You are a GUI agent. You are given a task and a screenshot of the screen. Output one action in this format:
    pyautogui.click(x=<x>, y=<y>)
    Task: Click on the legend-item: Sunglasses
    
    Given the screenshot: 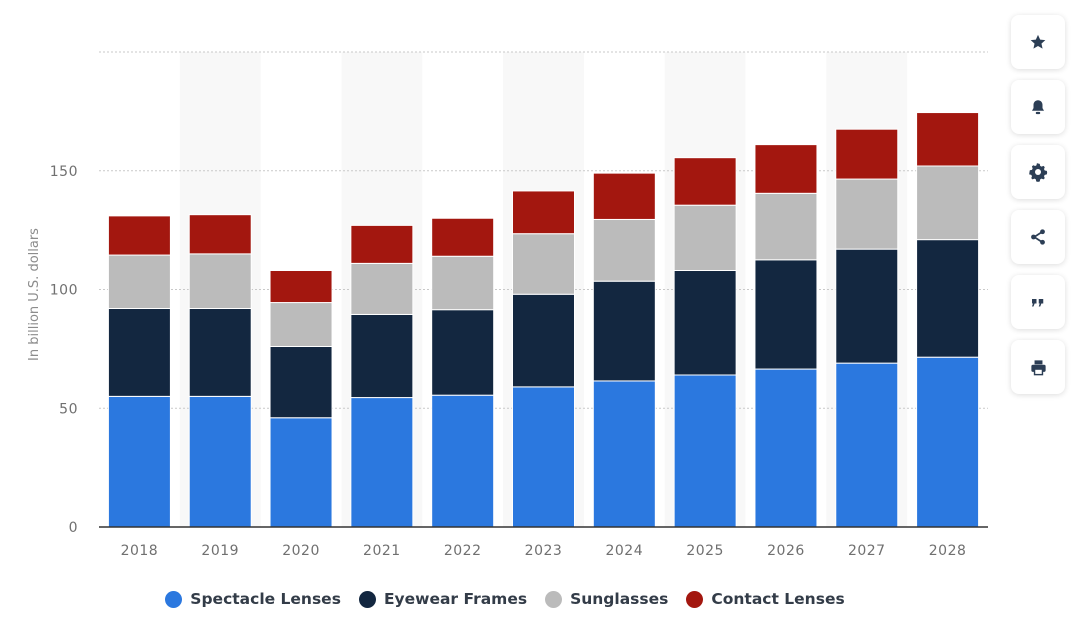 What is the action you would take?
    pyautogui.click(x=606, y=599)
    